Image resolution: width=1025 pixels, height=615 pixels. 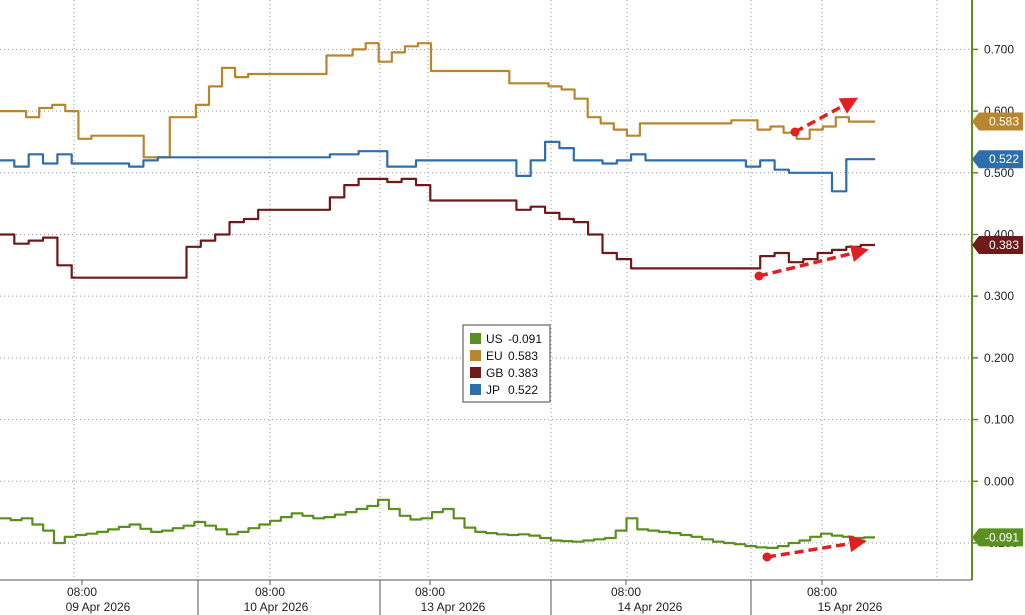 I want to click on y-tick-label: 0.300, so click(x=999, y=296).